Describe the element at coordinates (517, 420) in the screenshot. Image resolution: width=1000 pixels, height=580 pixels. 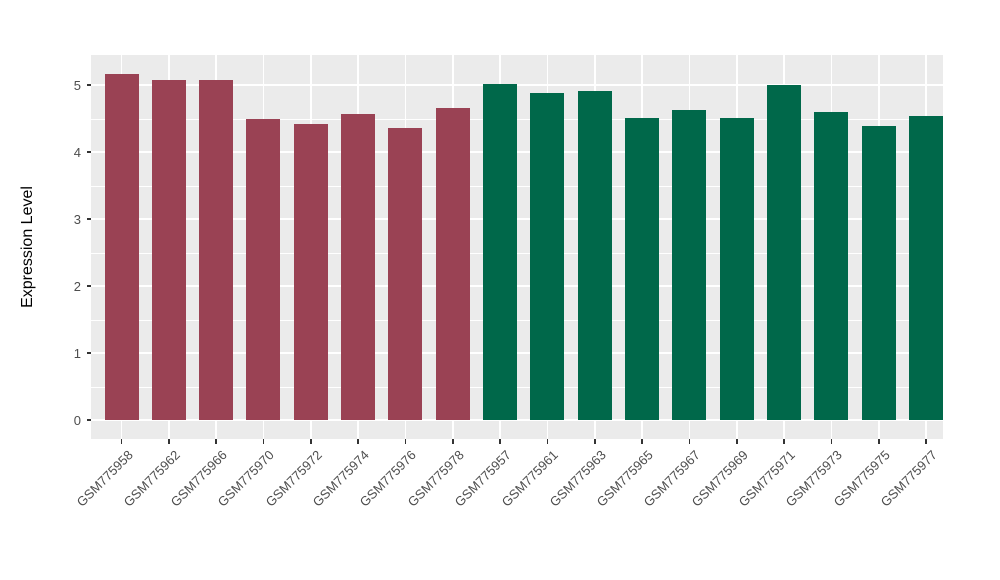
I see `gridline-major-y` at that location.